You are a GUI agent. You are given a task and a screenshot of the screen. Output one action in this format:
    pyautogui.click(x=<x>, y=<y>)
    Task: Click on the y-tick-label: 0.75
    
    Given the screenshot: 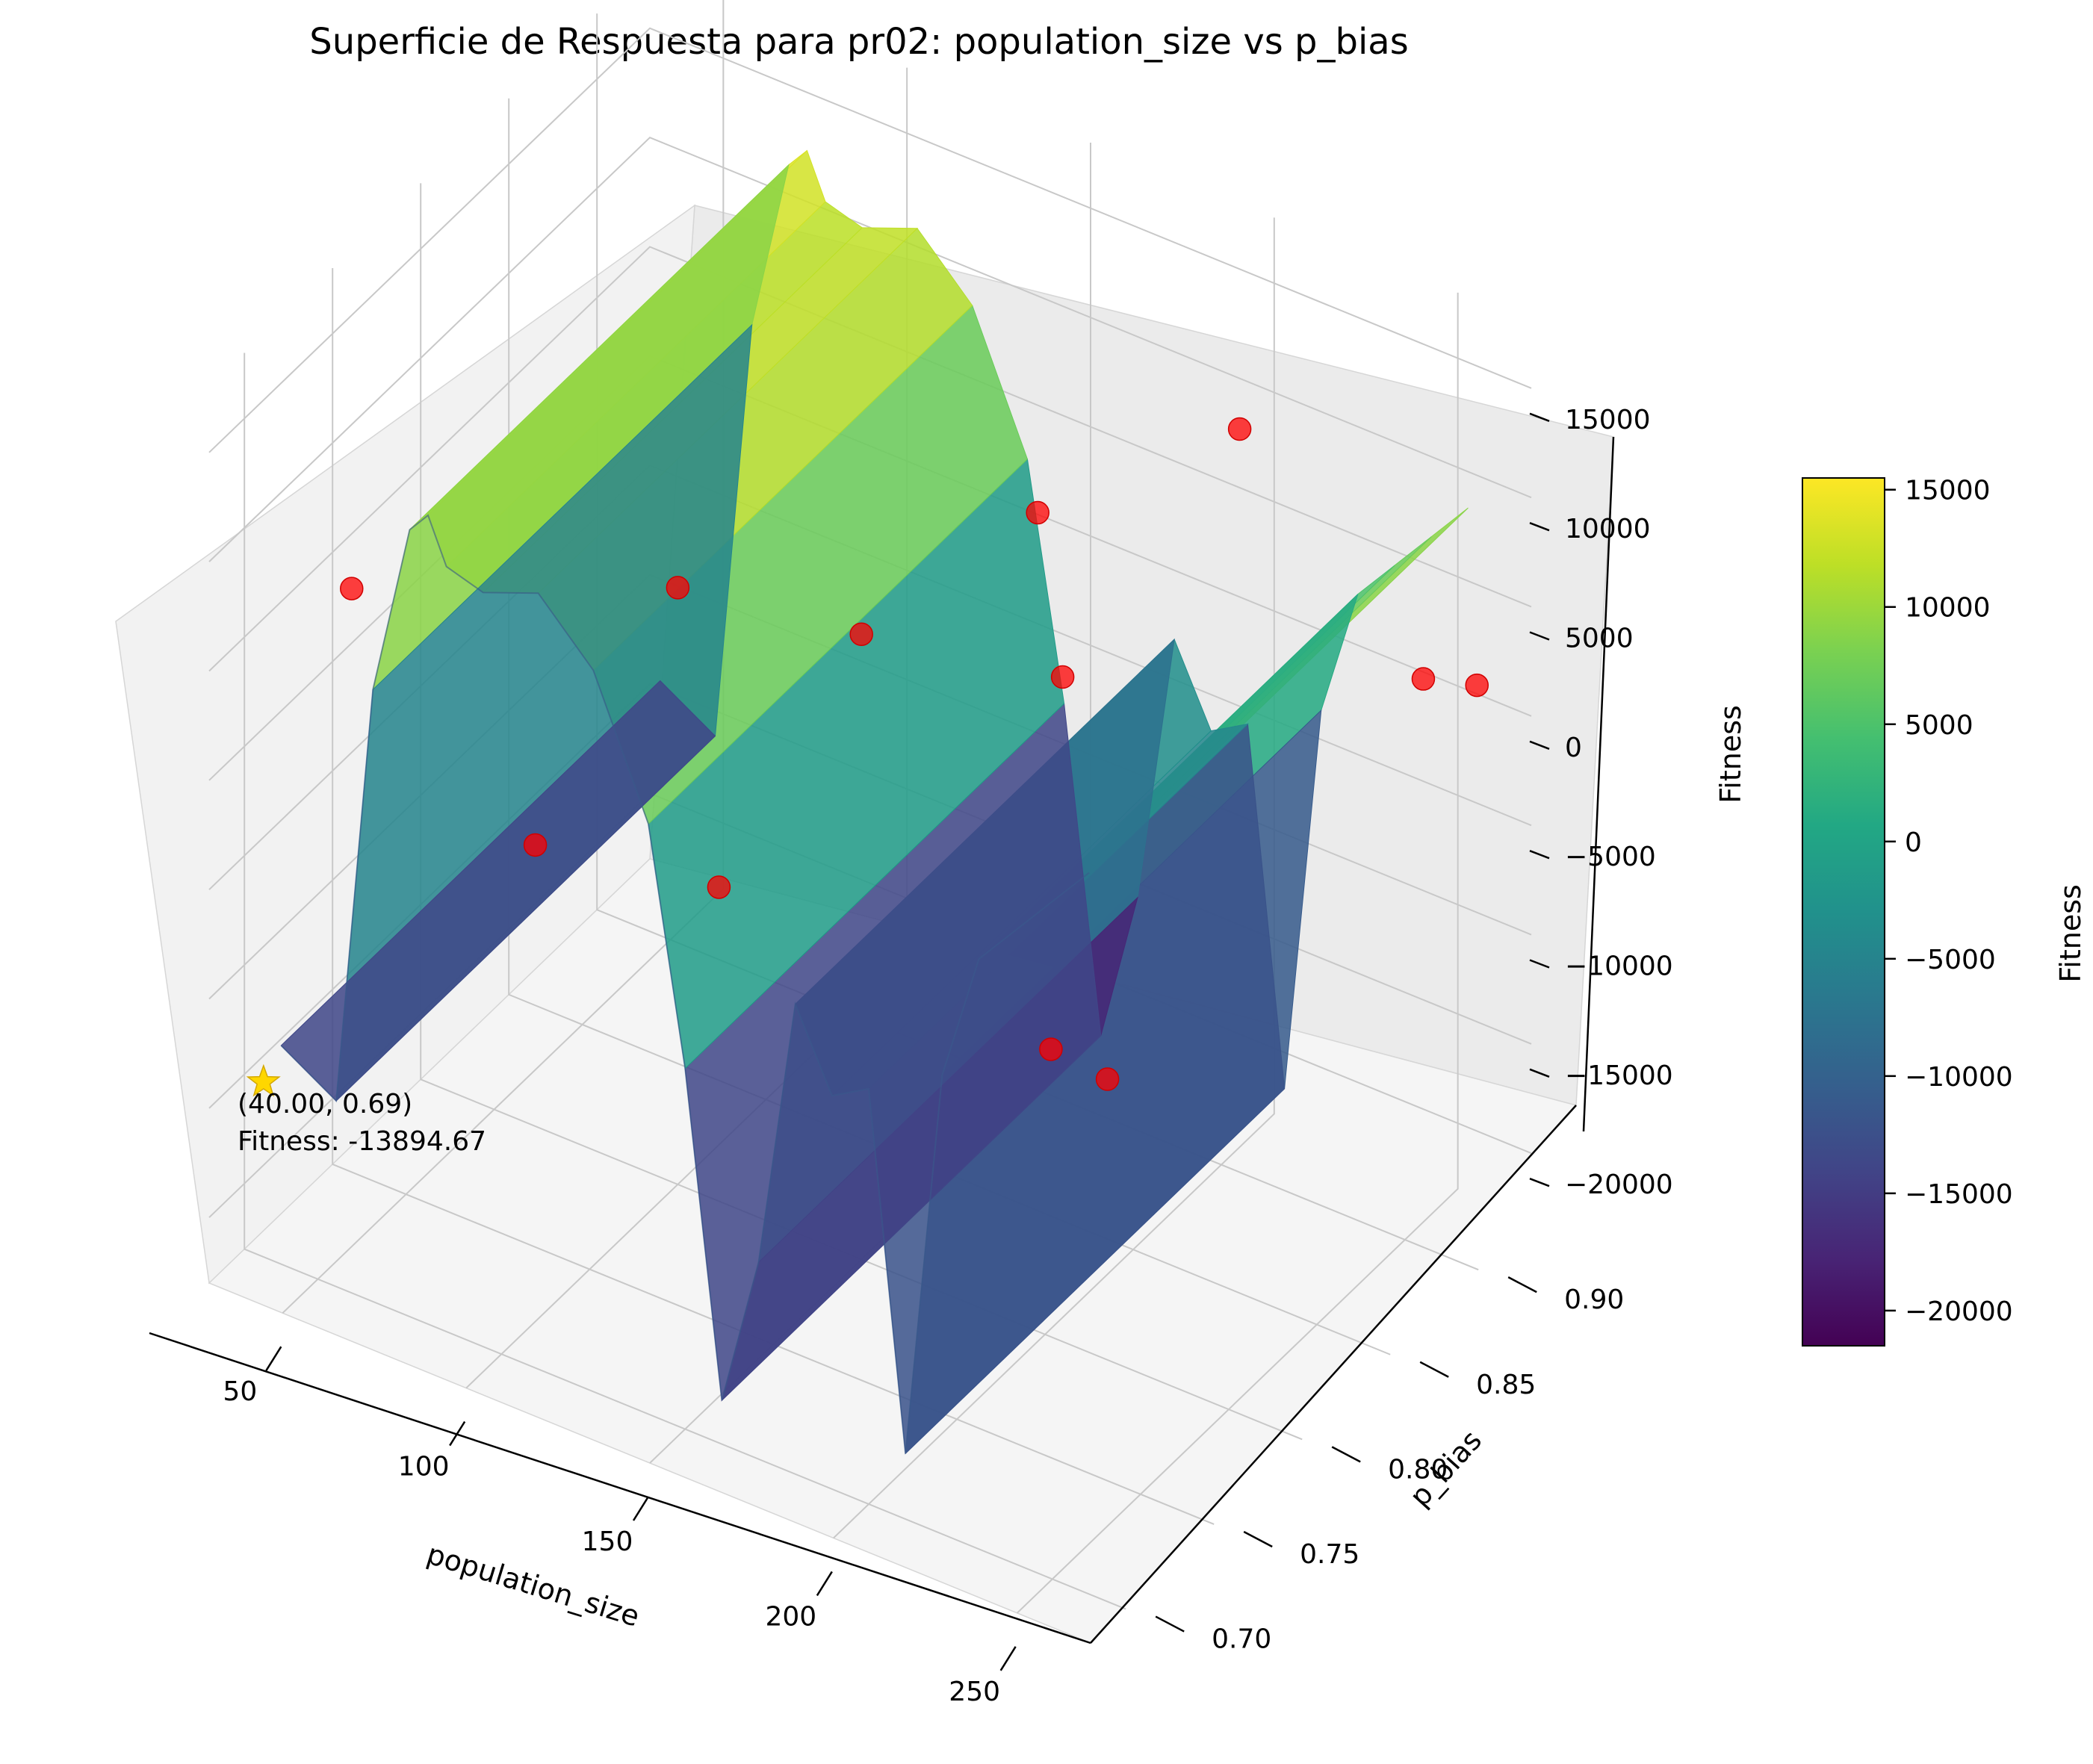 What is the action you would take?
    pyautogui.click(x=1329, y=1554)
    